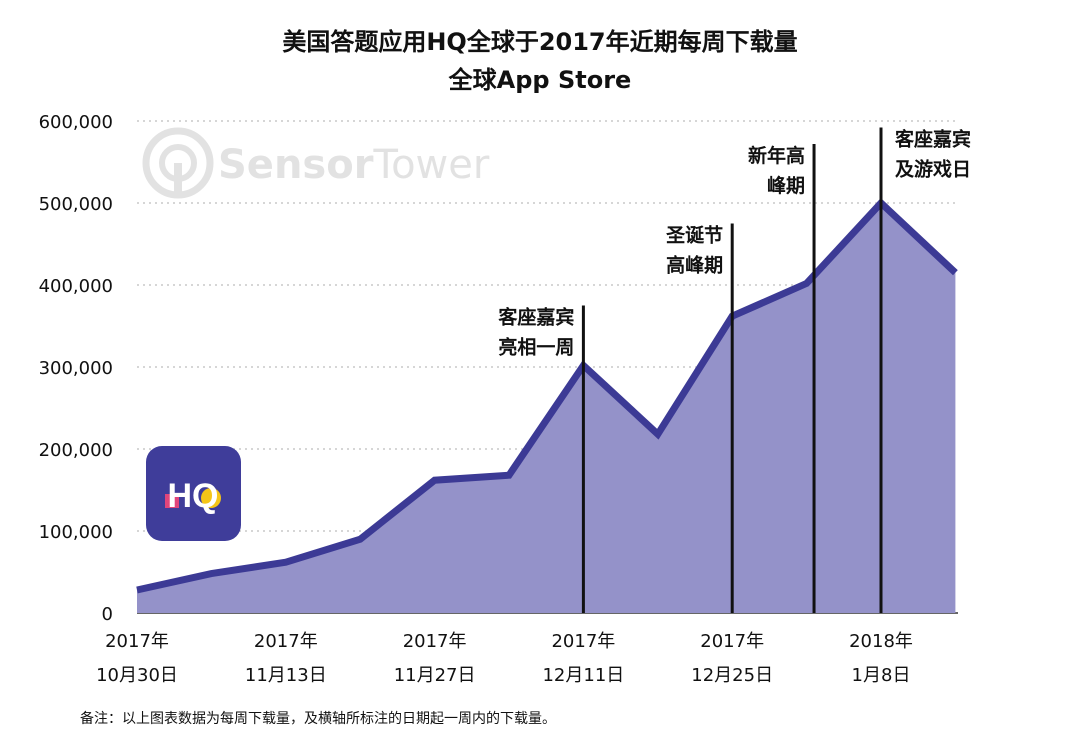  Describe the element at coordinates (435, 675) in the screenshot. I see `x-tick-date: 11月27日` at that location.